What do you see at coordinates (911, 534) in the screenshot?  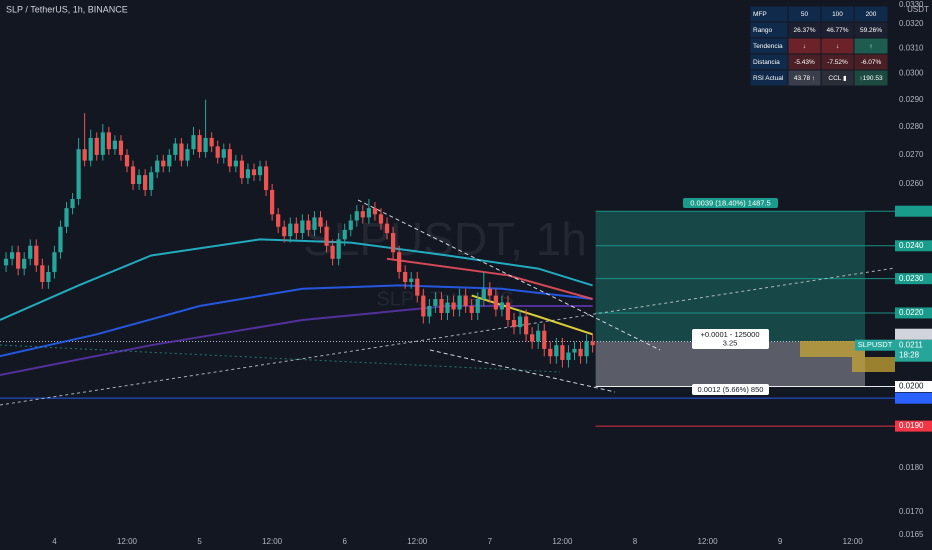 I see `y-tick-label: 0.0165` at bounding box center [911, 534].